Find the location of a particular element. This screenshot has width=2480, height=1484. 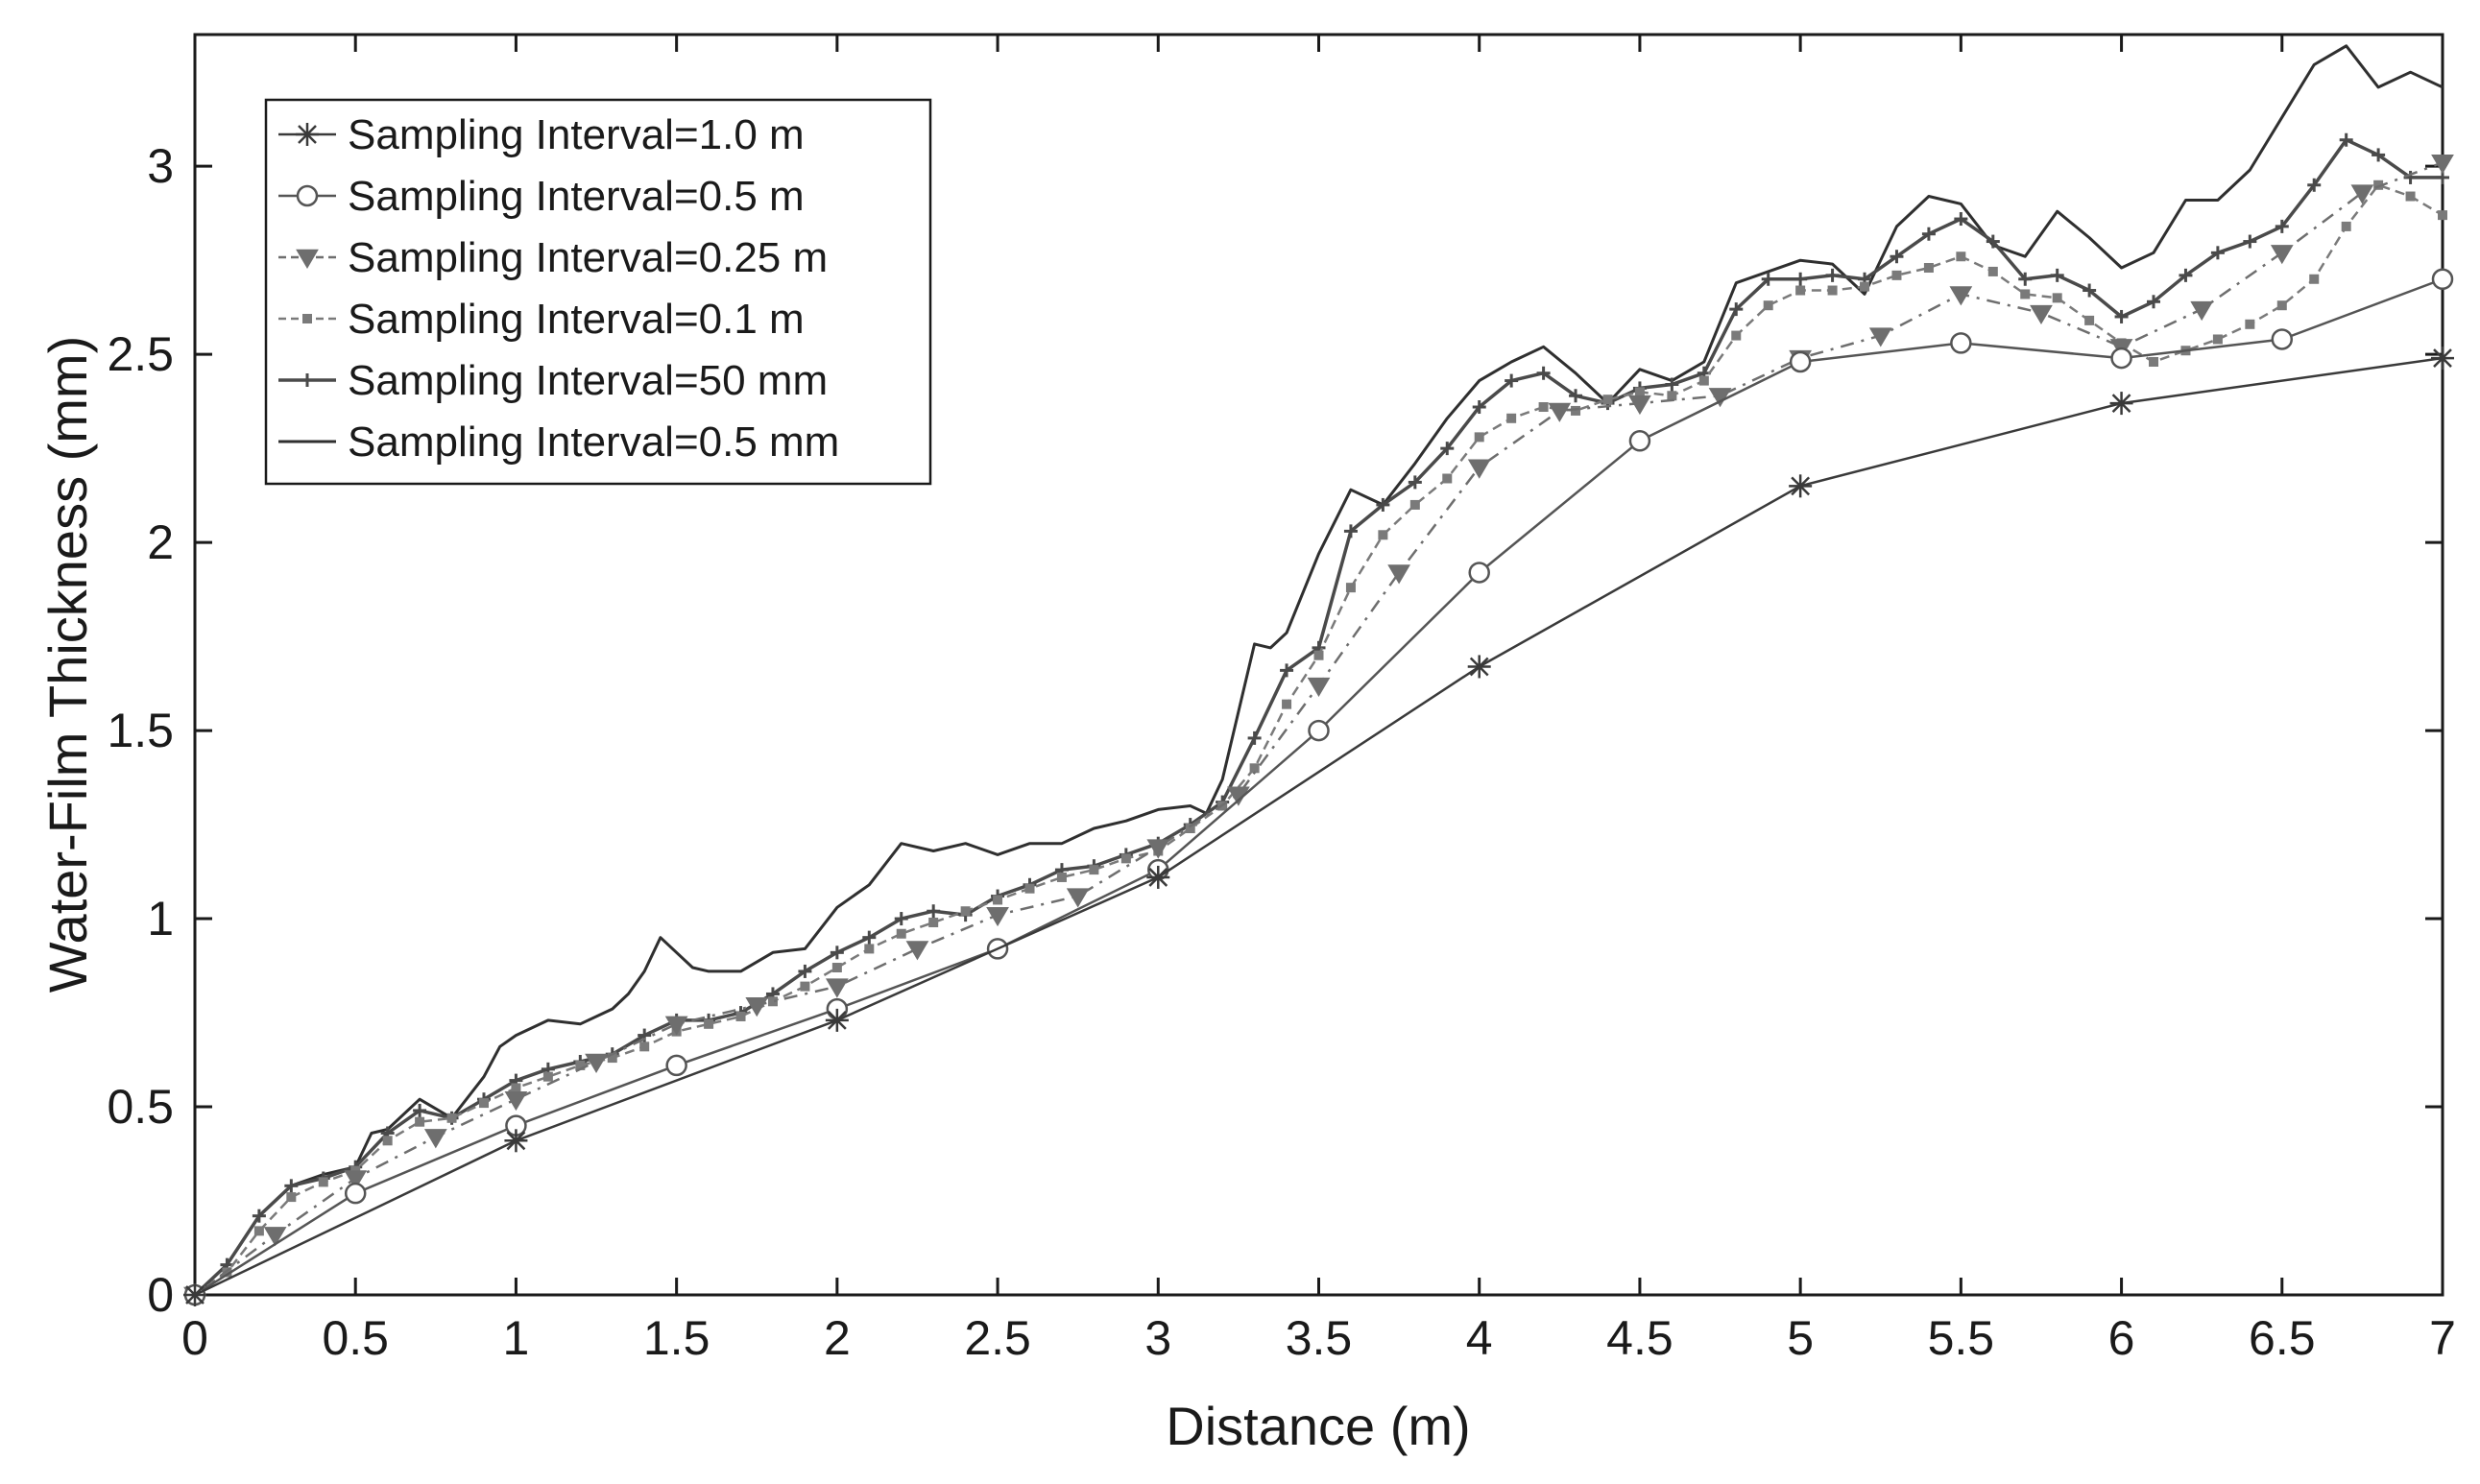

y-tick-label: 0 is located at coordinates (160, 1295).